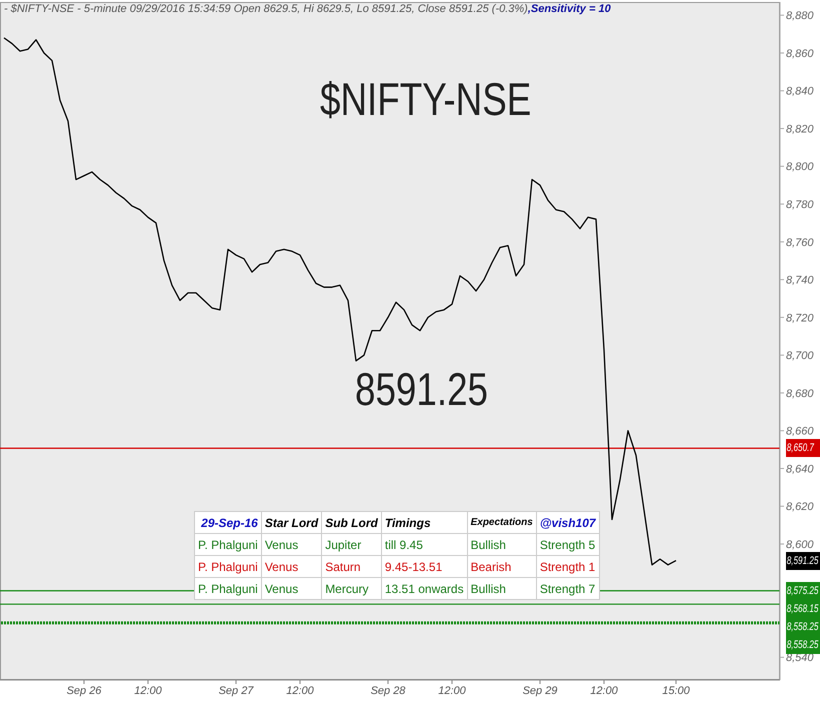 The height and width of the screenshot is (711, 820). What do you see at coordinates (568, 589) in the screenshot?
I see `annotation: Strength 7` at bounding box center [568, 589].